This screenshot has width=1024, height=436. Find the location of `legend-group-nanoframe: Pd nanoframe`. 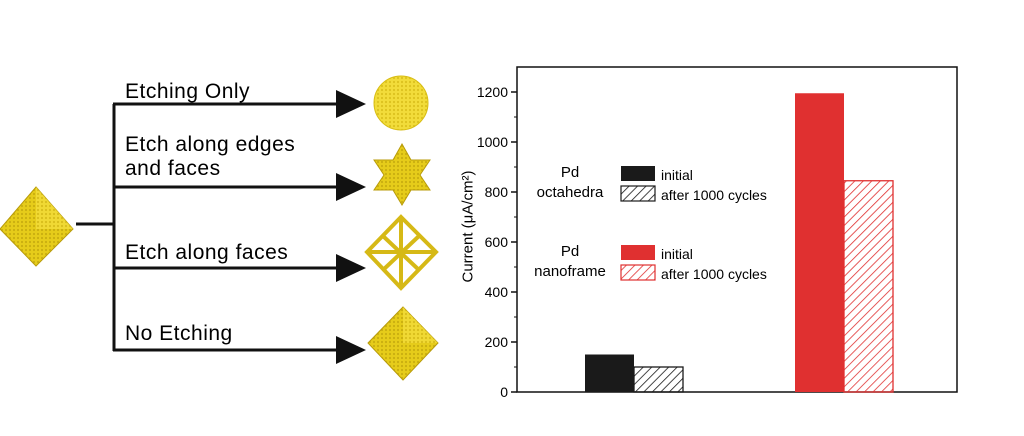

legend-group-nanoframe: Pd nanoframe is located at coordinates (570, 261).